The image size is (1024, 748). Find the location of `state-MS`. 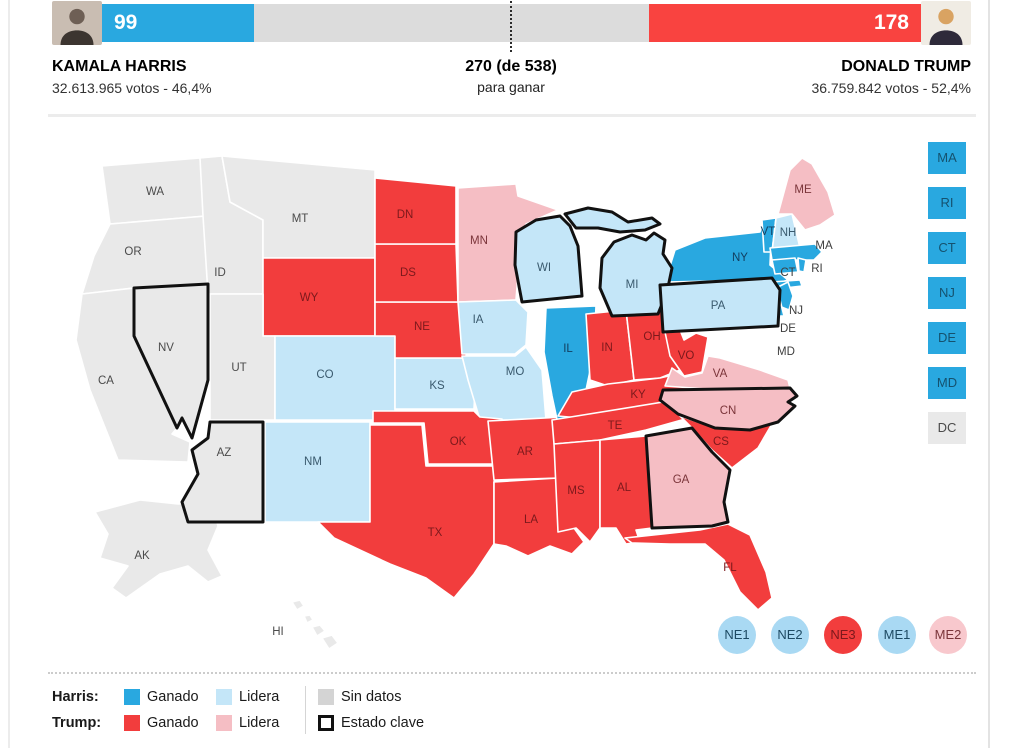

state-MS is located at coordinates (577, 491).